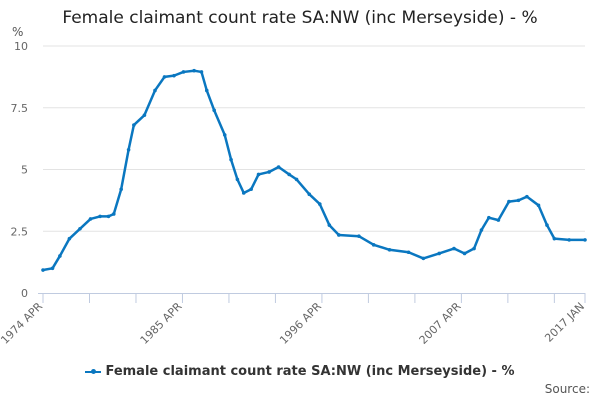 The image size is (600, 400). What do you see at coordinates (440, 323) in the screenshot?
I see `x-tick-label: 2007 APR` at bounding box center [440, 323].